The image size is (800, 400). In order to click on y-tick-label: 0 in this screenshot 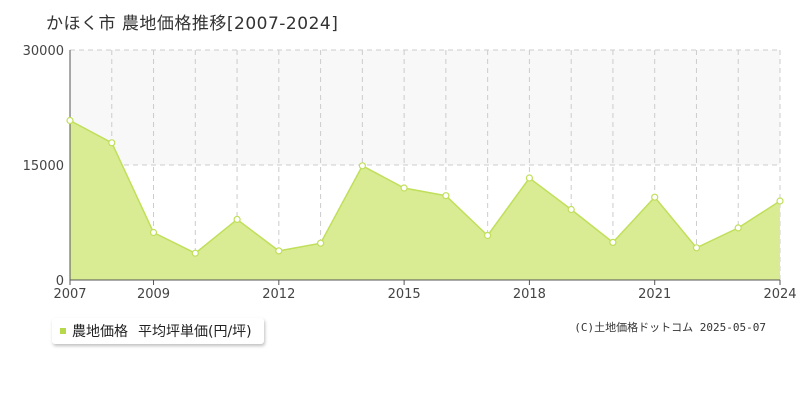, I will do `click(60, 281)`.